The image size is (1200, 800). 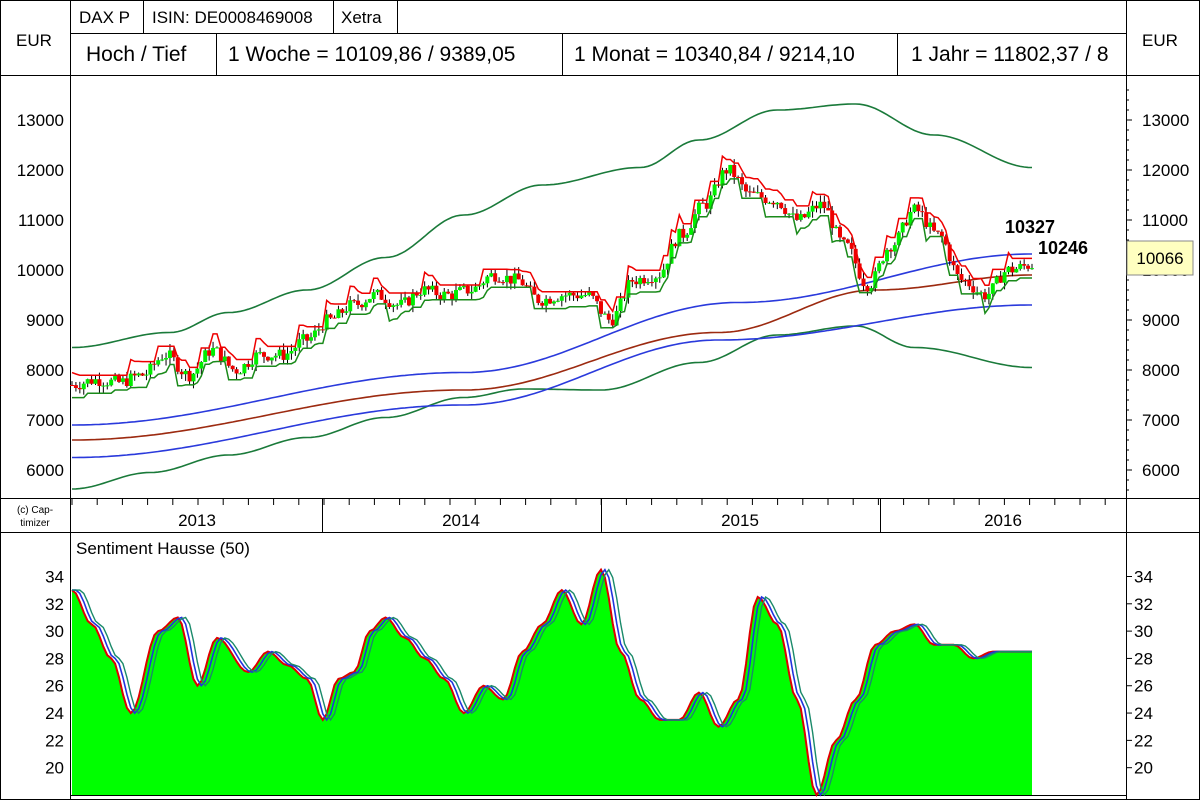 I want to click on isin-label: ISIN: DE0008469008, so click(x=232, y=17).